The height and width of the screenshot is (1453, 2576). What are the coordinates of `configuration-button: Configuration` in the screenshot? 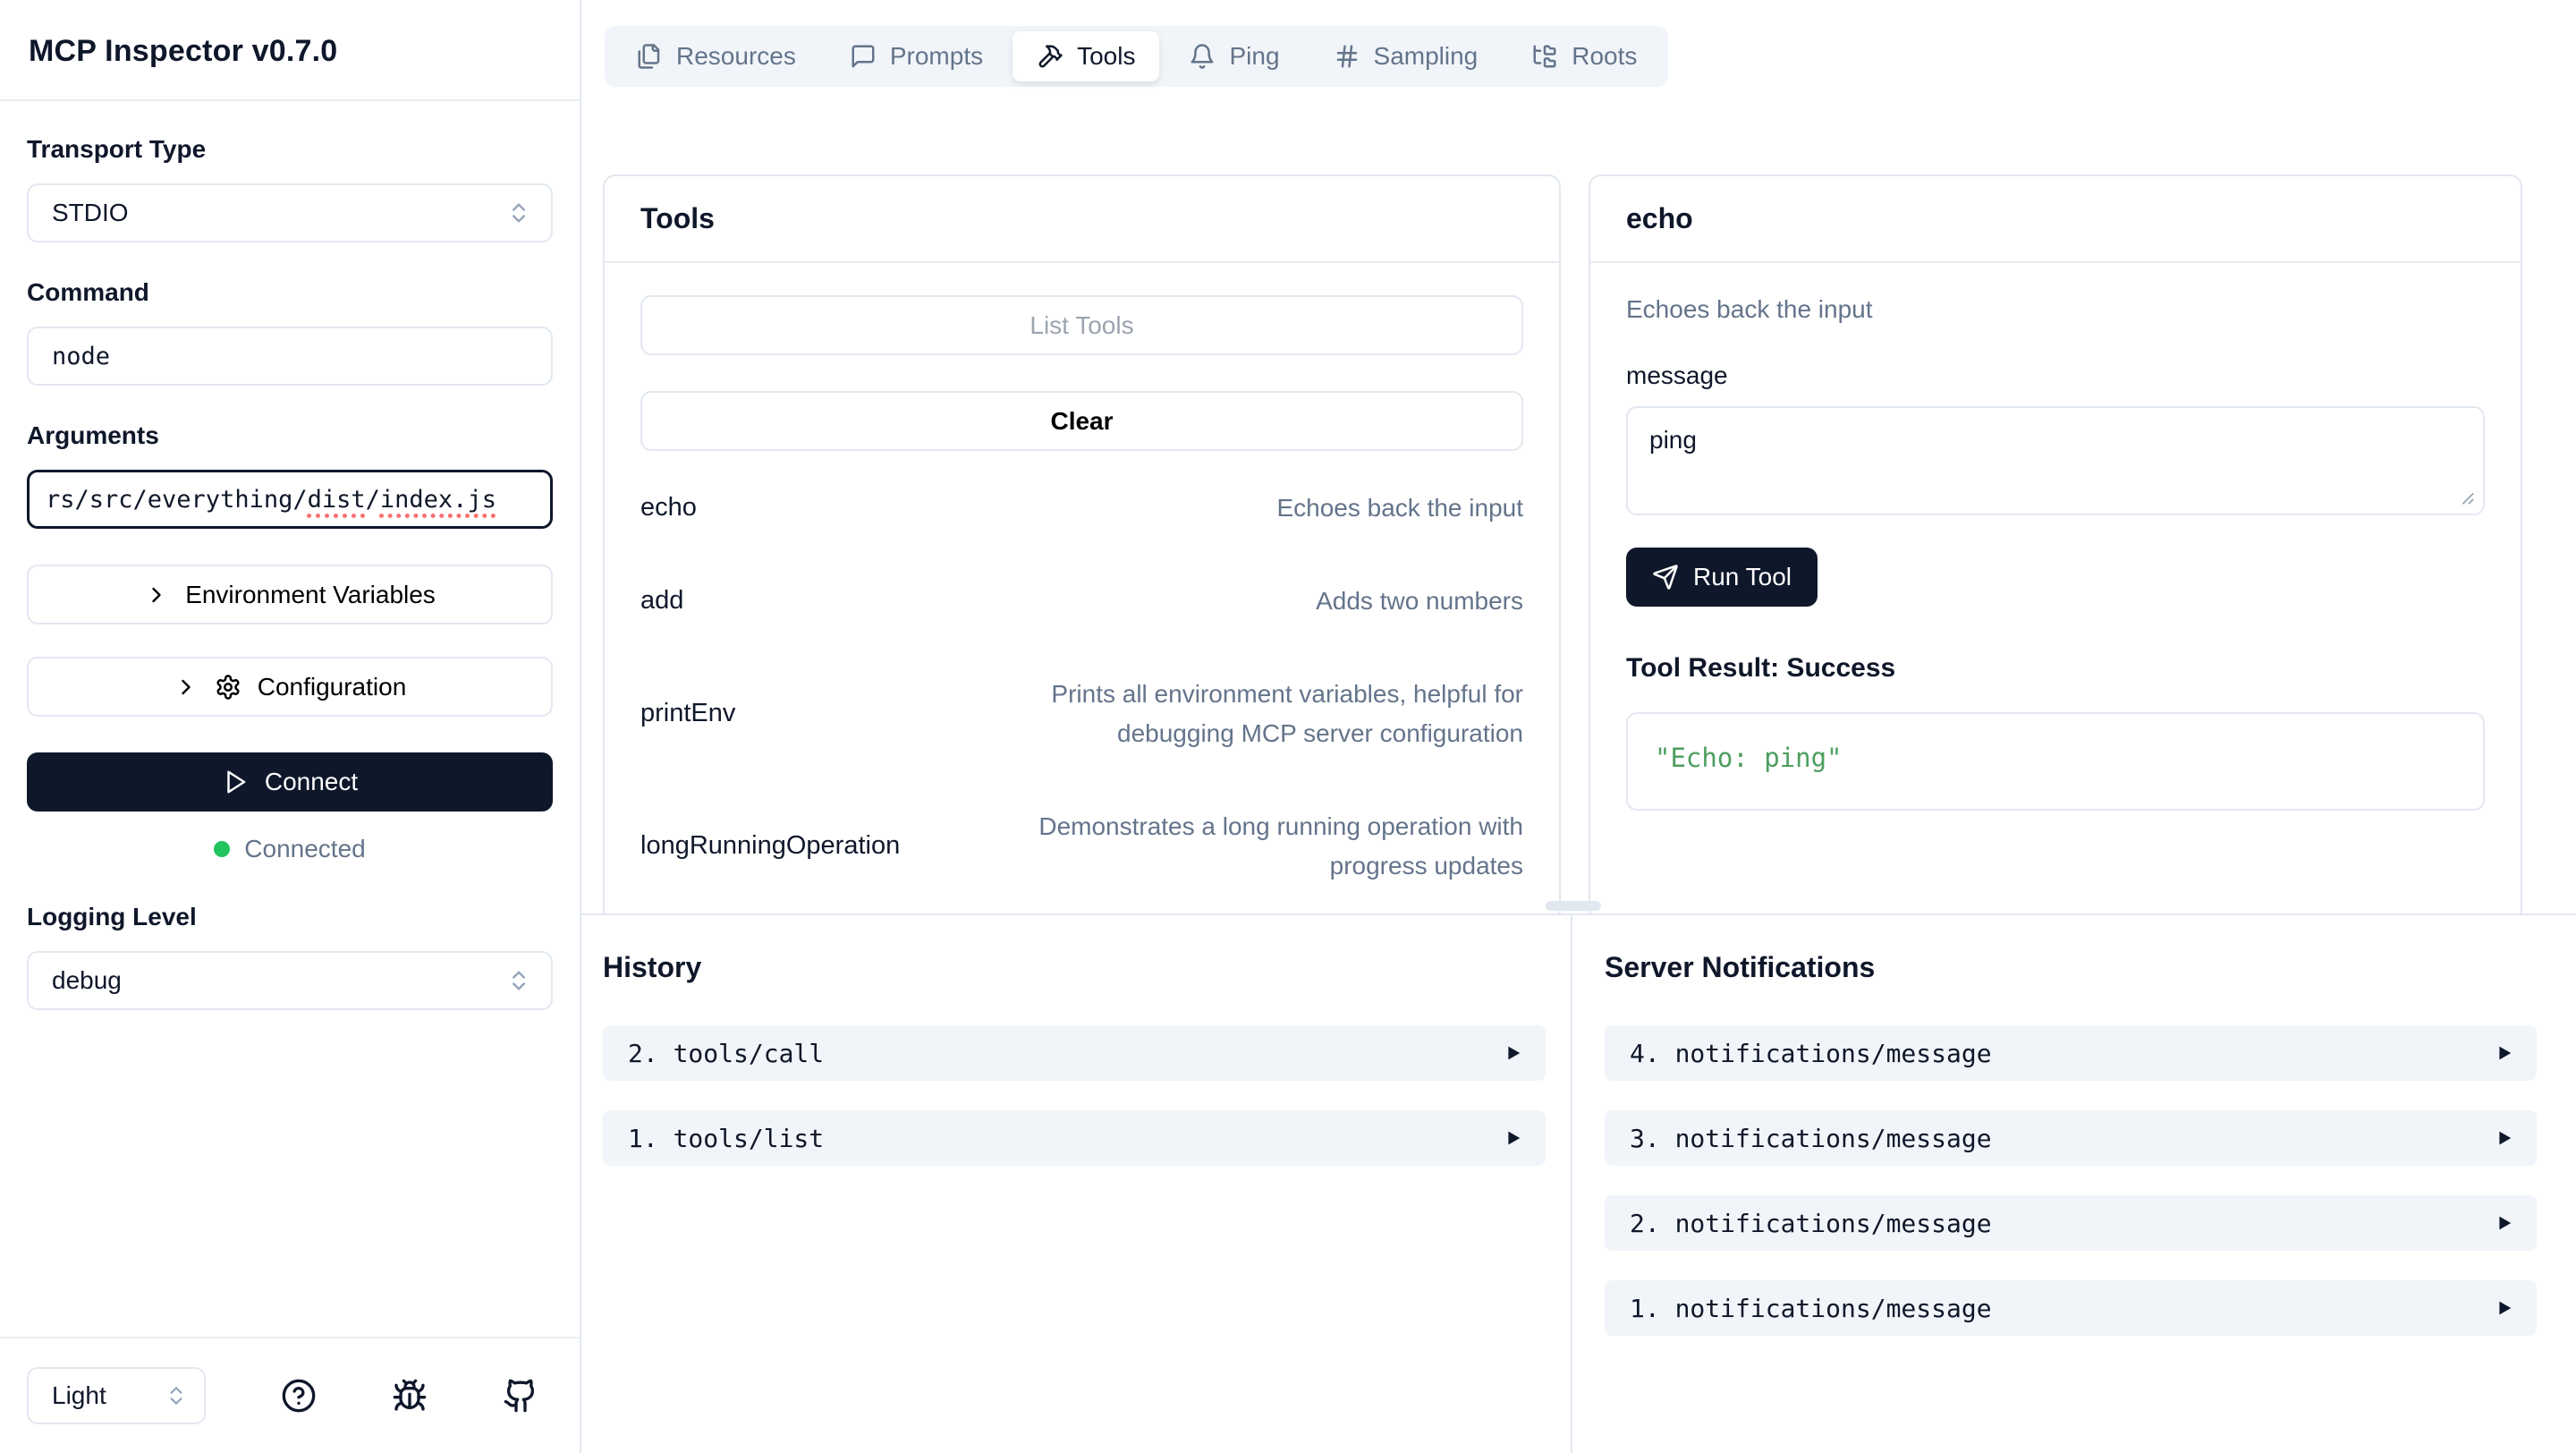 It's located at (290, 687).